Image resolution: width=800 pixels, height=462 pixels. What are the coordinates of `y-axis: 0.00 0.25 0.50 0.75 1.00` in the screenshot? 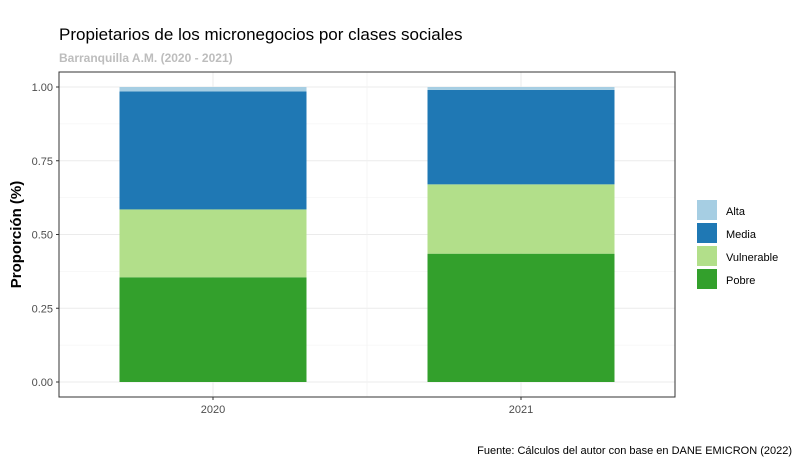 It's located at (45, 235).